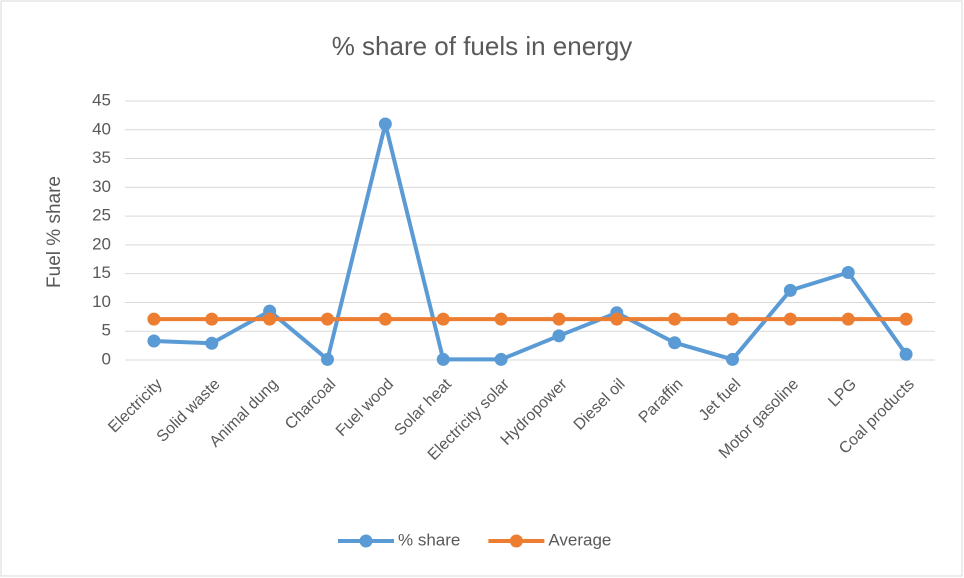 This screenshot has height=578, width=964. I want to click on legend-label: Average, so click(579, 539).